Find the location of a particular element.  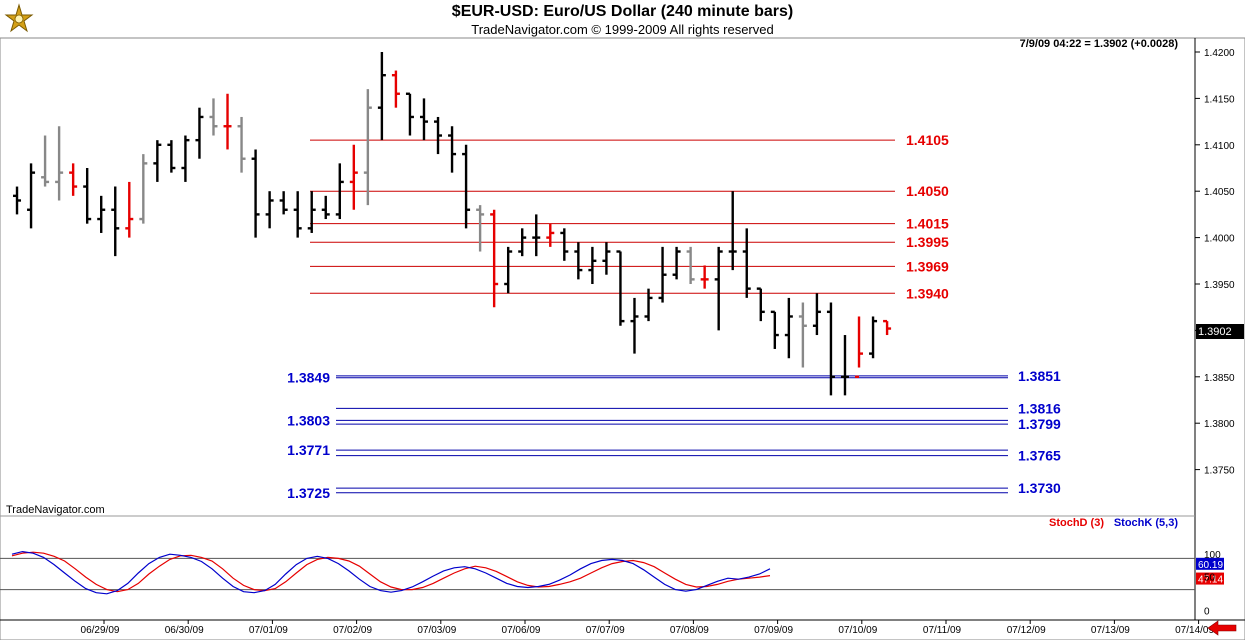

price-tick-label: 1.3800 is located at coordinates (1219, 424).